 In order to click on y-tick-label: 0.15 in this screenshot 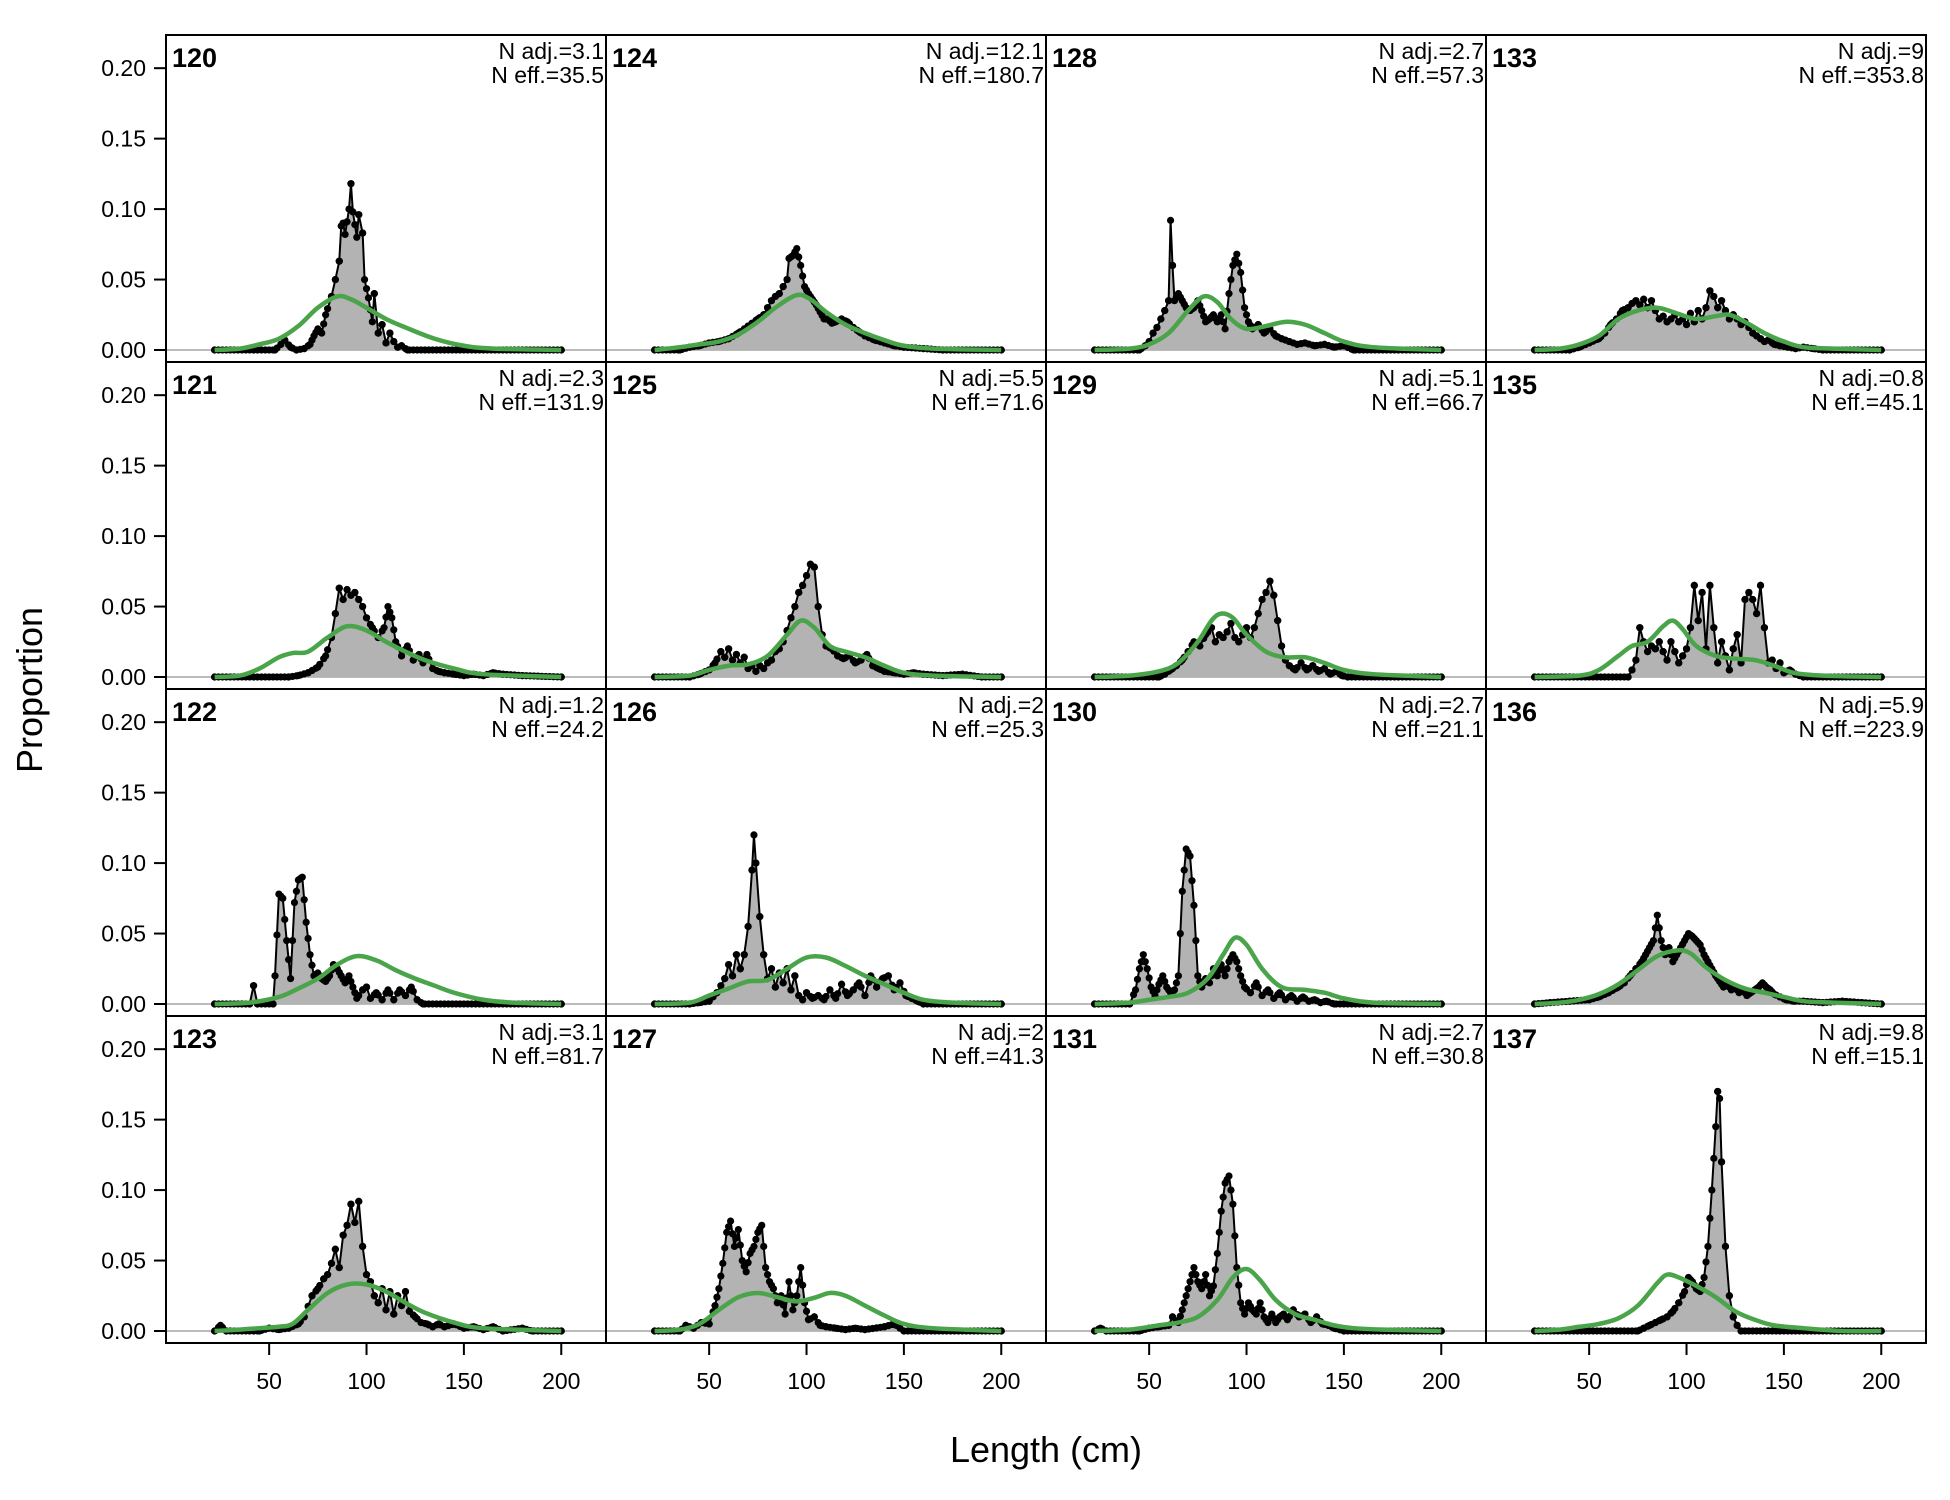, I will do `click(123, 466)`.